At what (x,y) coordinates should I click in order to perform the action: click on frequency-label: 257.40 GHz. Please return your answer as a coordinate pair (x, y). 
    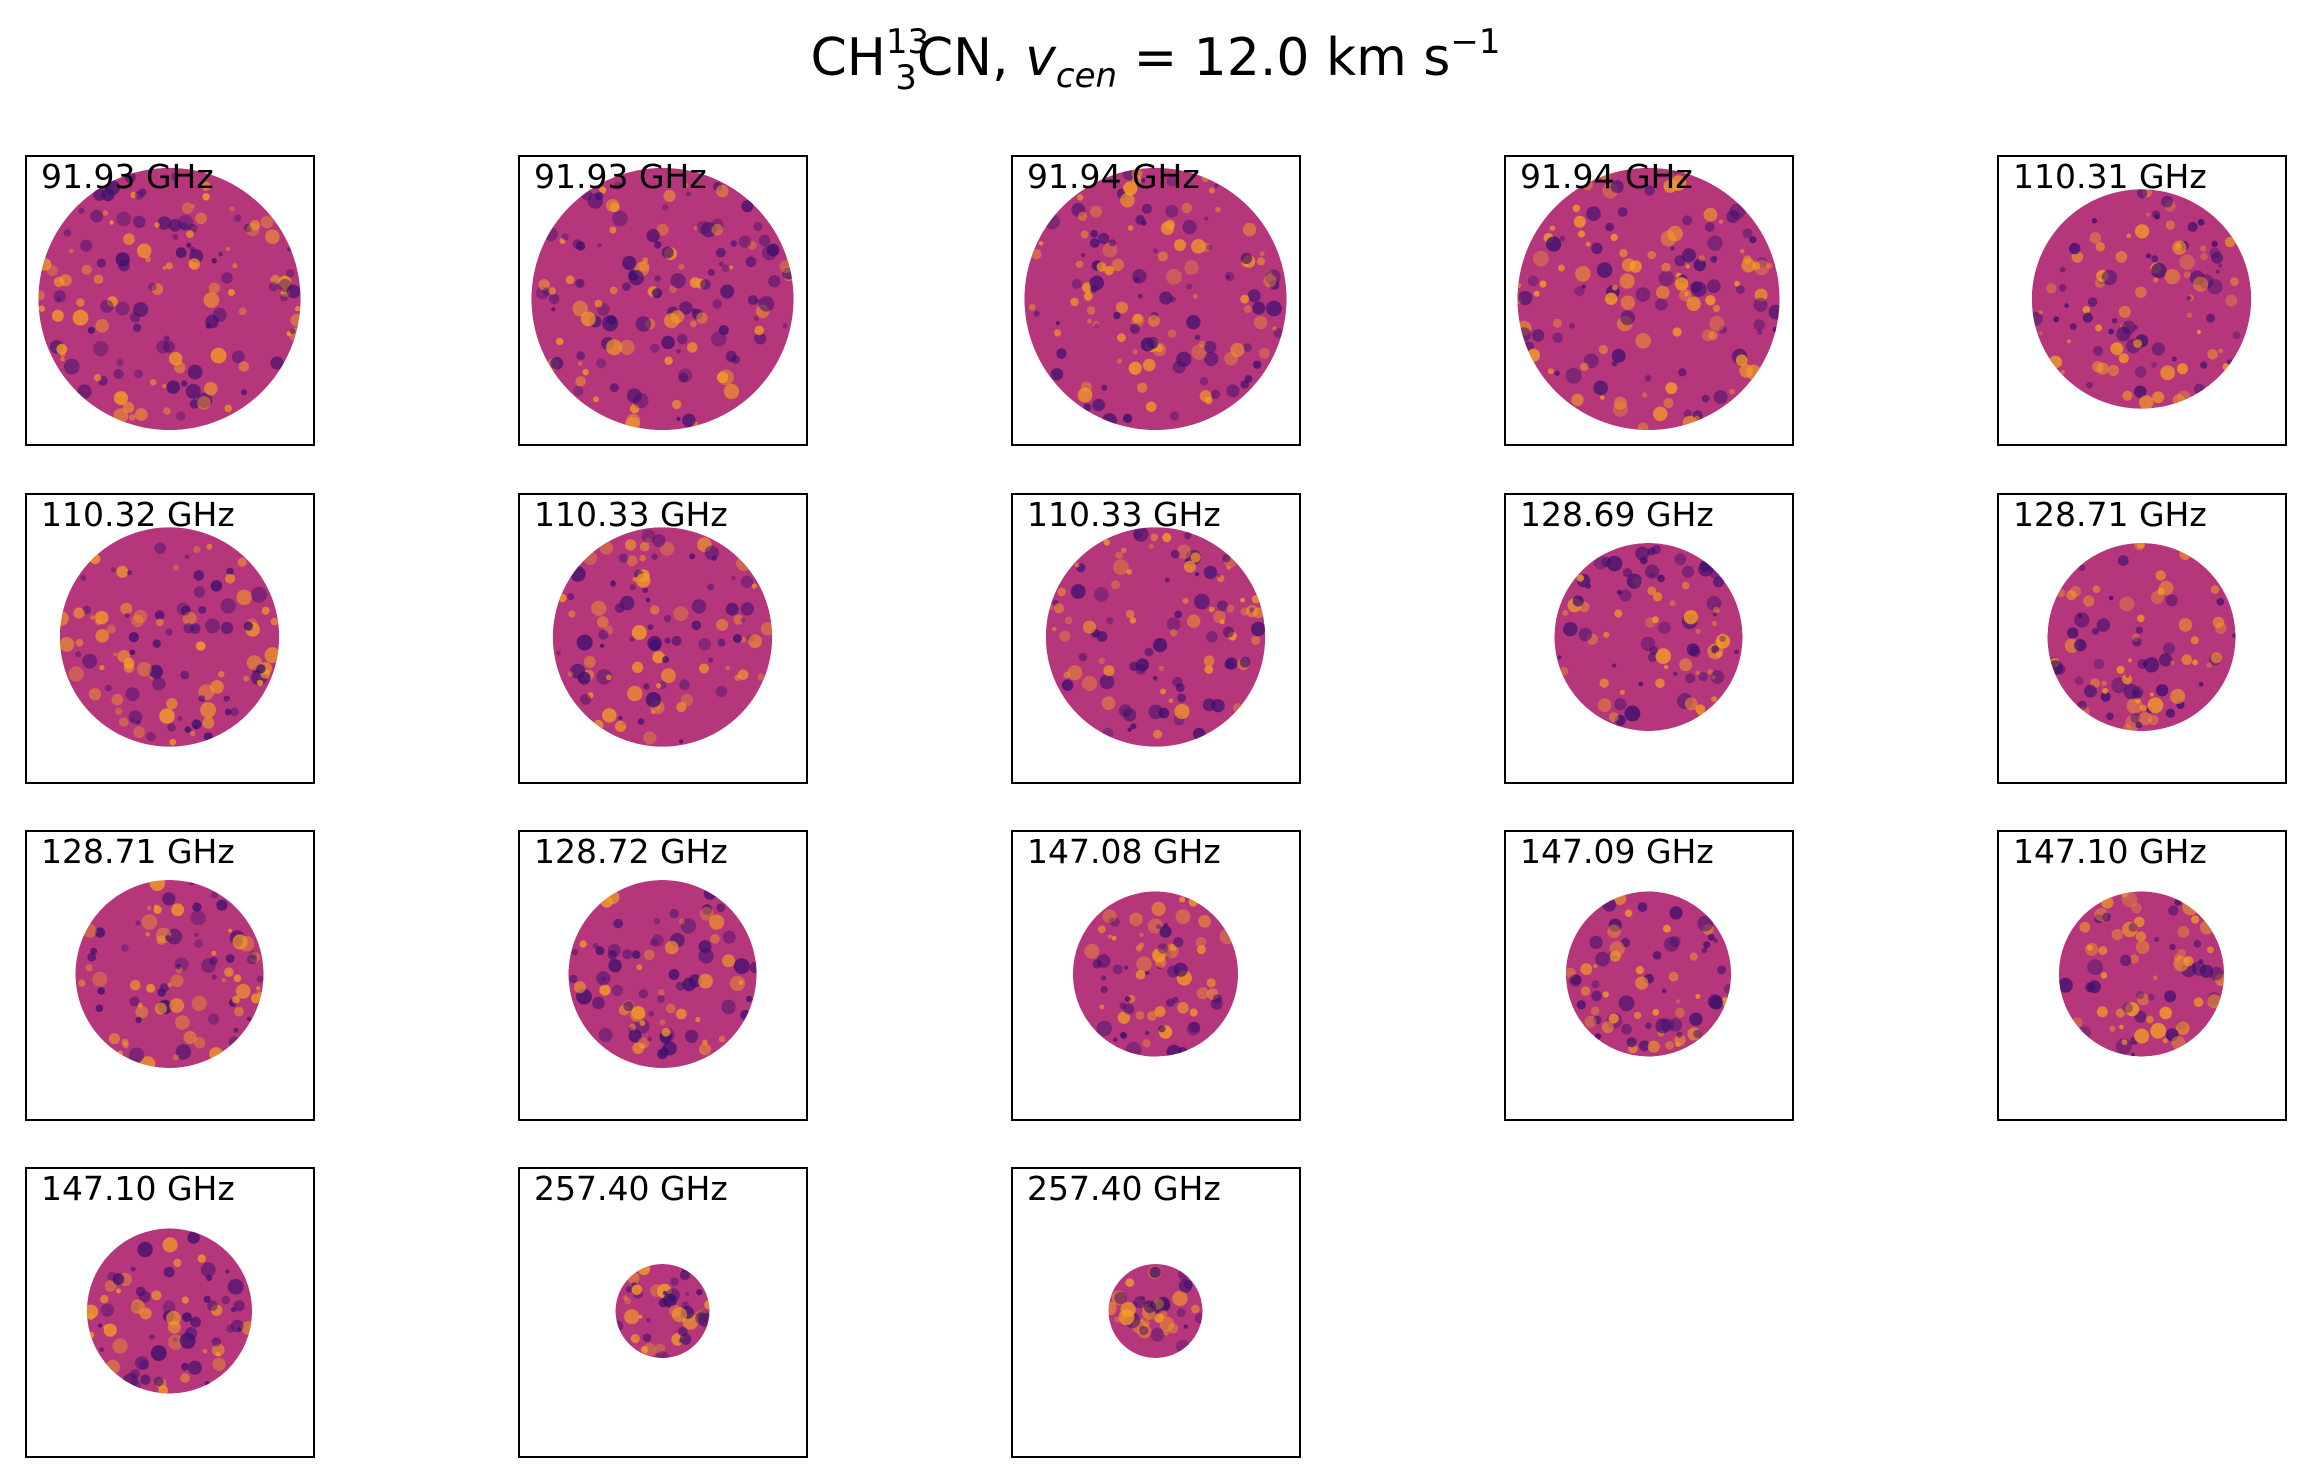
    Looking at the image, I should click on (631, 1188).